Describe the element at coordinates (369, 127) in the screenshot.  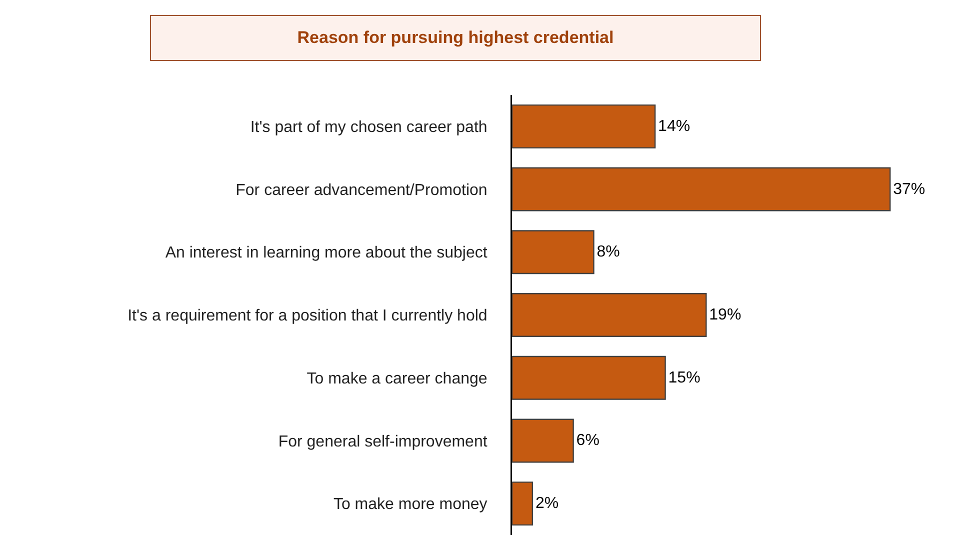
I see `y-tick-label: It's part of my chosen career path` at that location.